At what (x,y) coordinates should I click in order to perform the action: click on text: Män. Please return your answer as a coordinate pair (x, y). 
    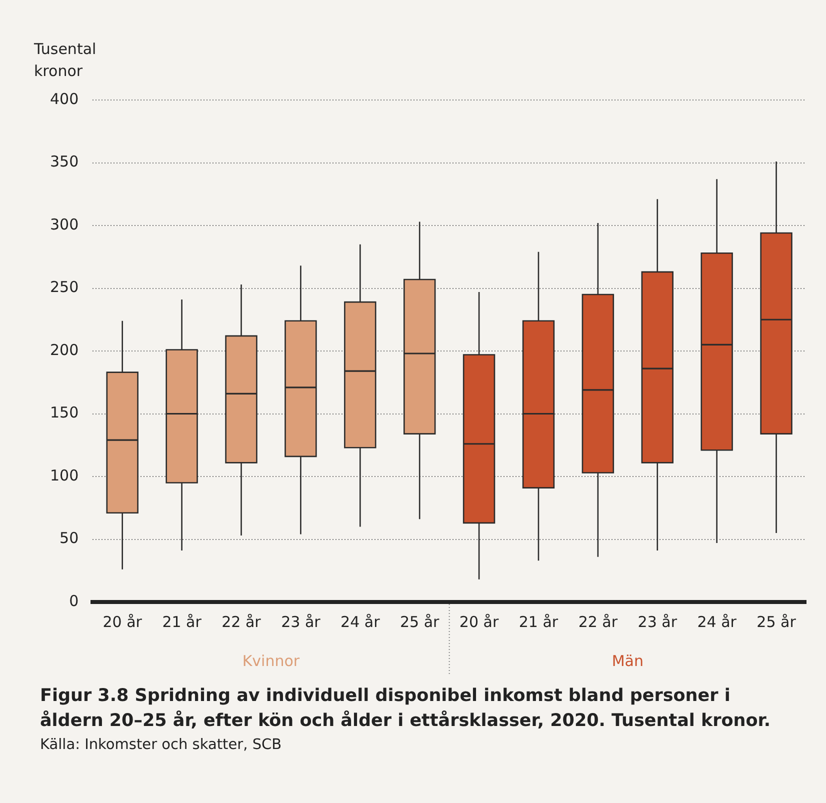
    Looking at the image, I should click on (628, 661).